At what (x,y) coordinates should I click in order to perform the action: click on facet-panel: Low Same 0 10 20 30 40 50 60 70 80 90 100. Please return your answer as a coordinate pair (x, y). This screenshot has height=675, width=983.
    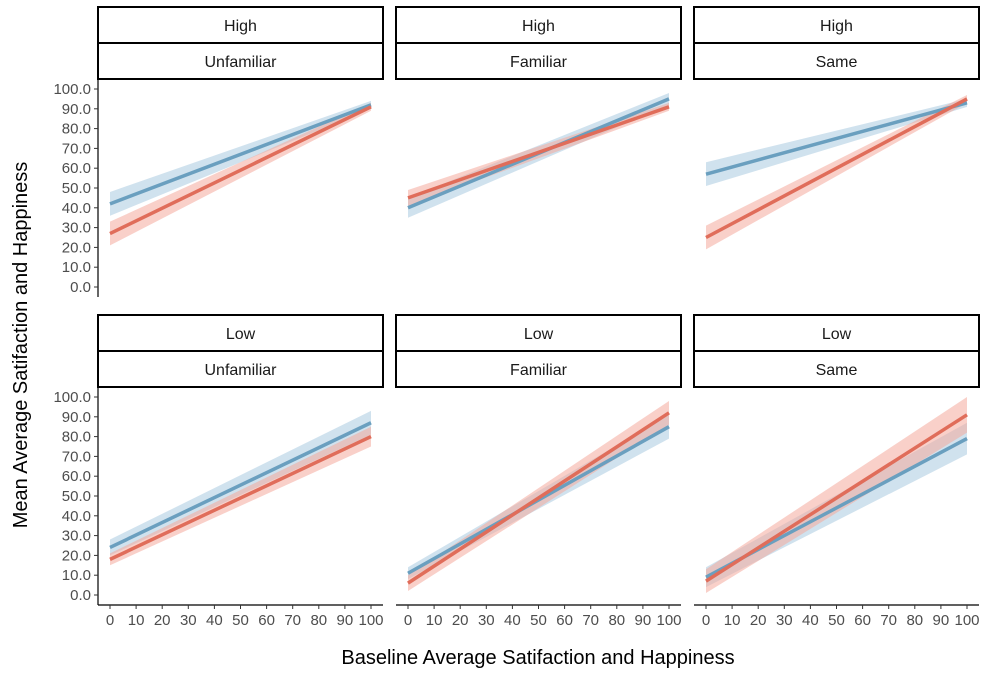
    Looking at the image, I should click on (836, 471).